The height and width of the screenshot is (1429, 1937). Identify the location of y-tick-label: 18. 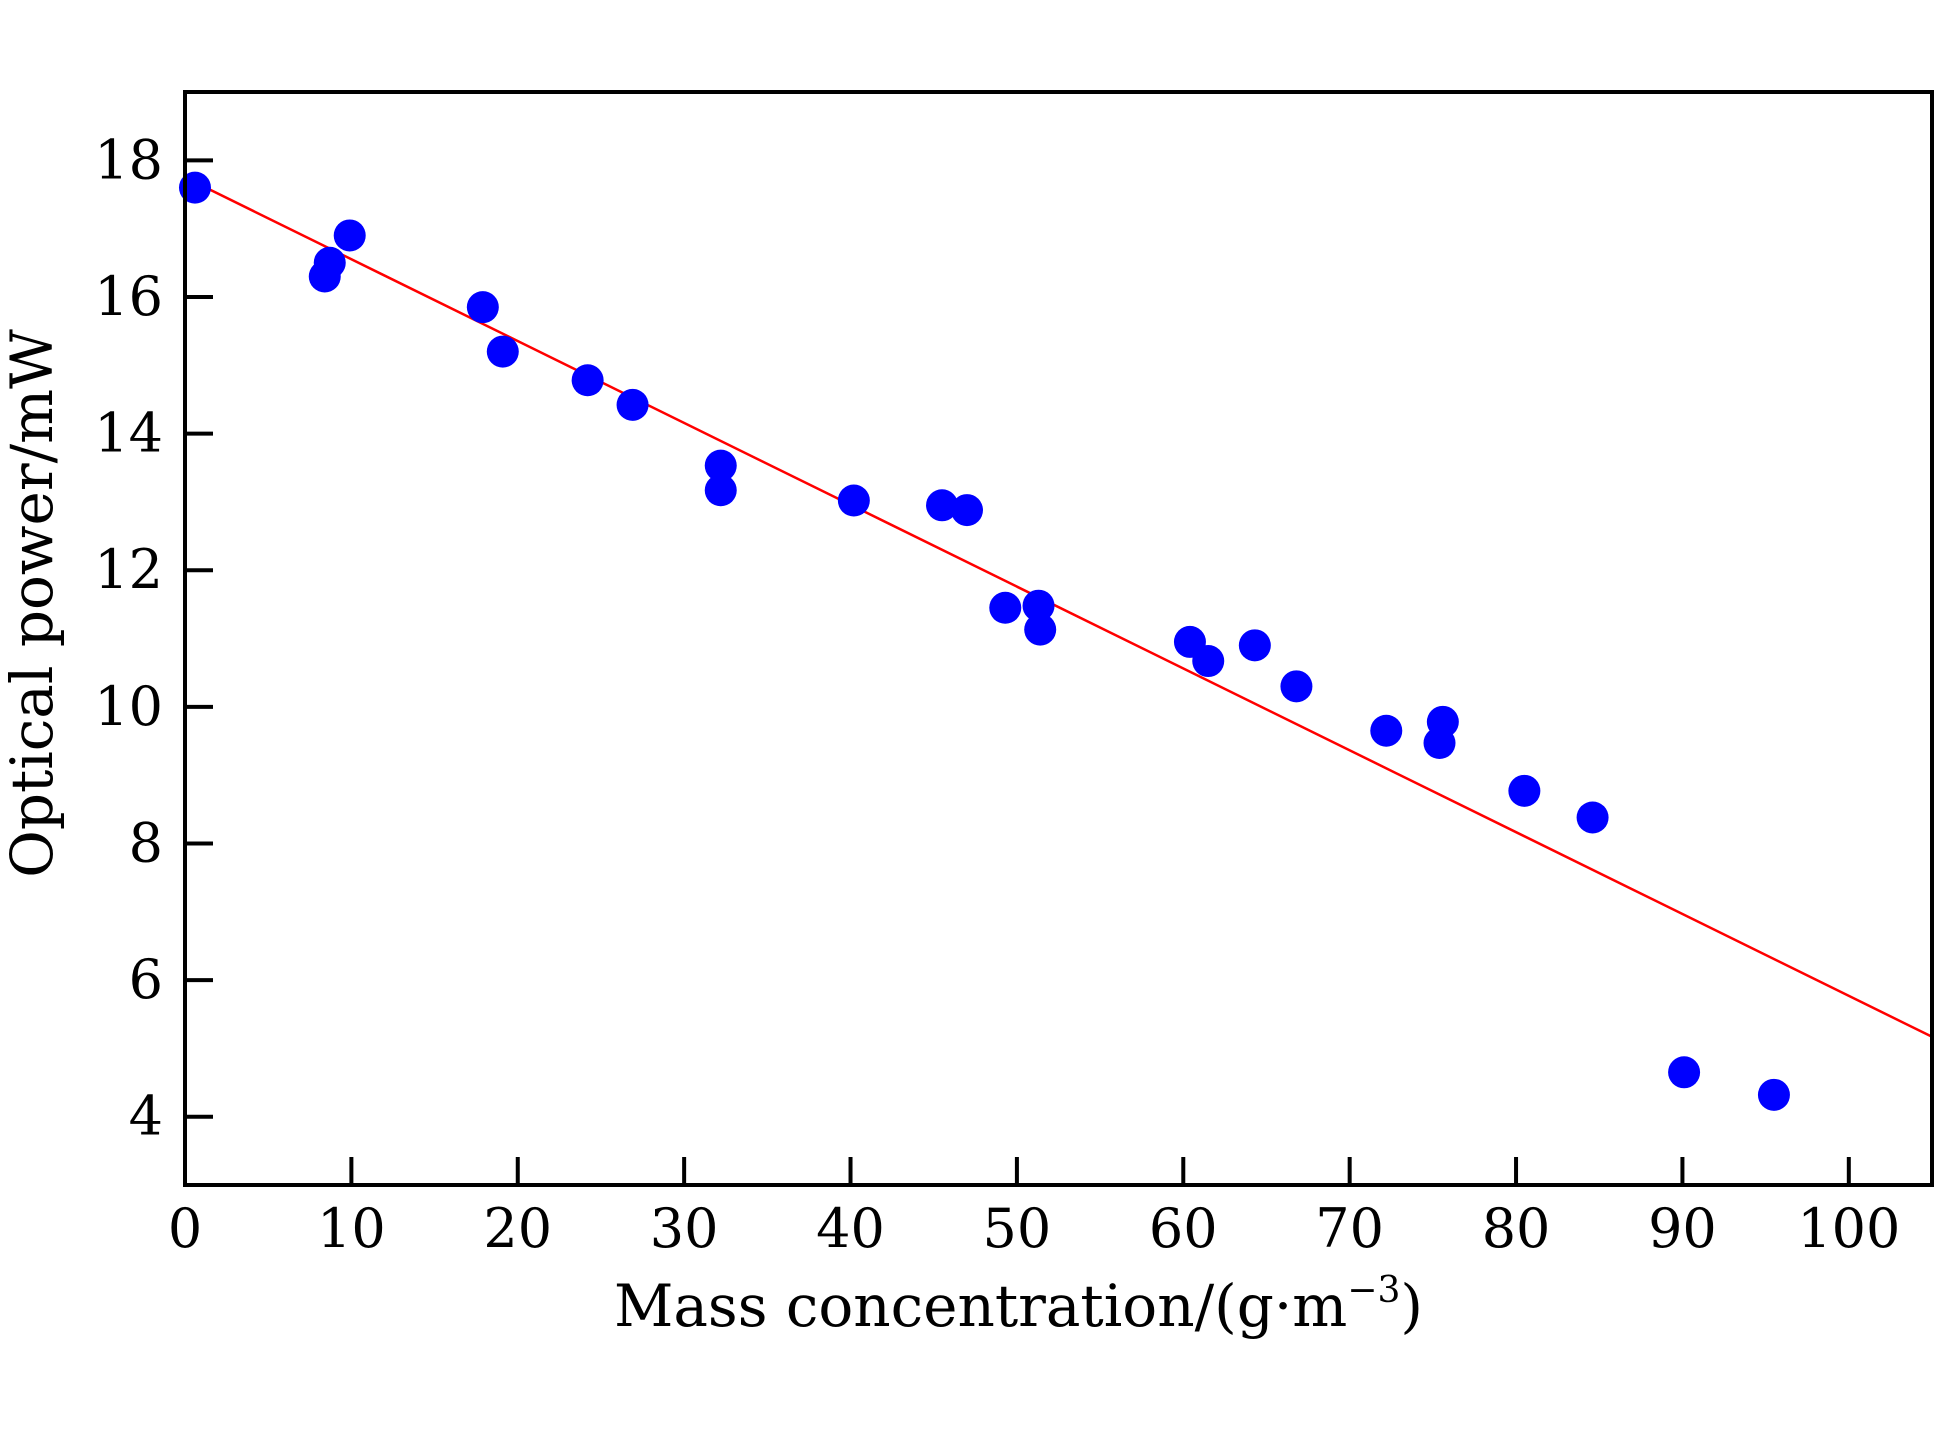
(128, 159).